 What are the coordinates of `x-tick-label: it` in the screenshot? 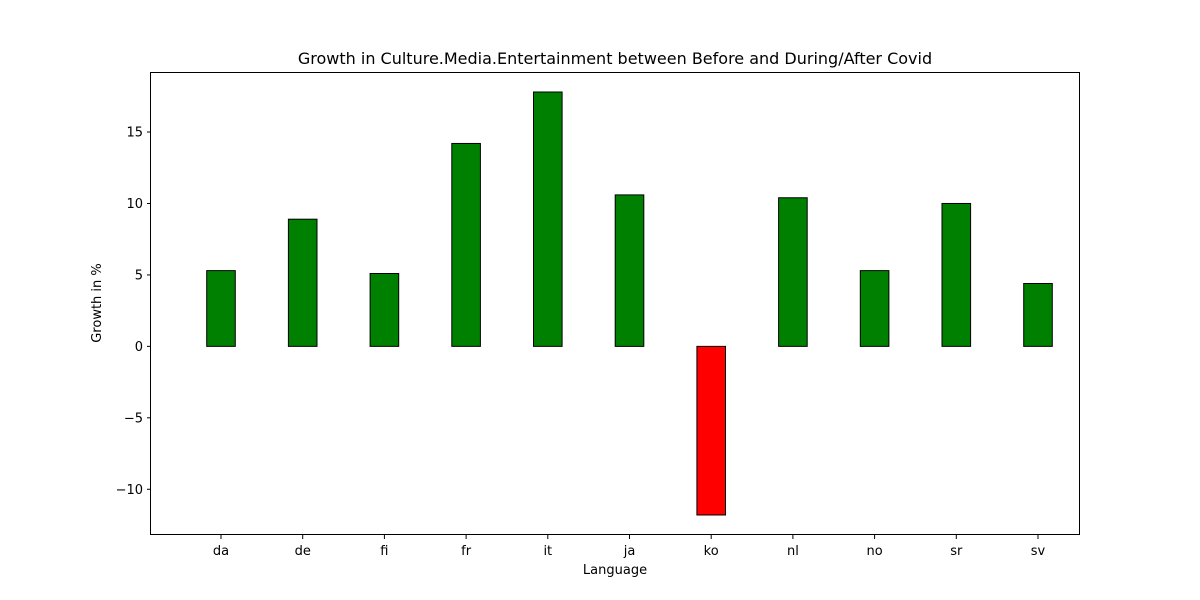 It's located at (547, 551).